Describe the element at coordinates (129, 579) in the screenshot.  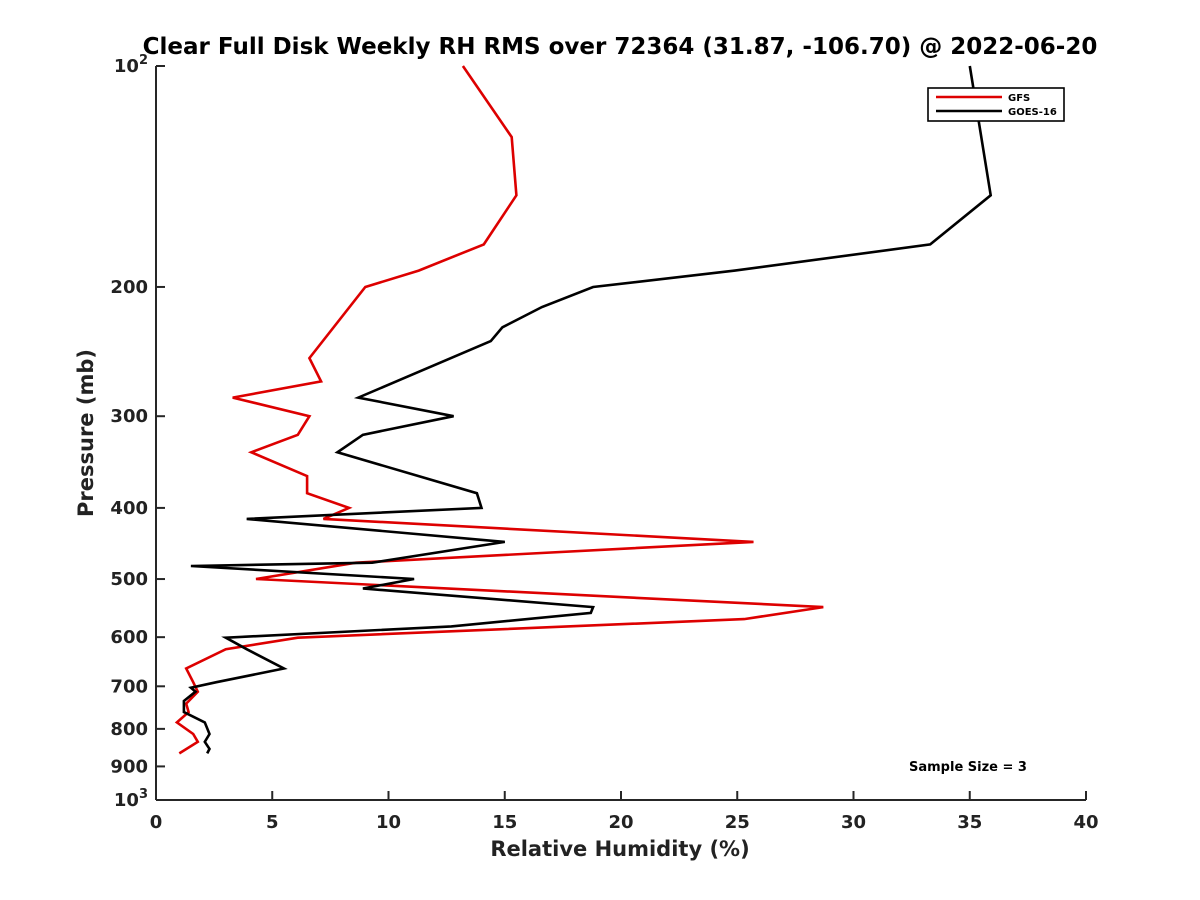
I see `y-tick-label: 500` at that location.